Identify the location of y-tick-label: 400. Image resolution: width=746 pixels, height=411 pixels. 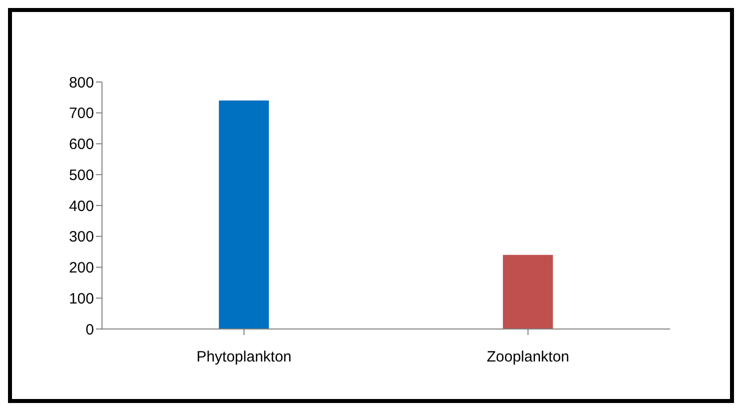
(81, 206).